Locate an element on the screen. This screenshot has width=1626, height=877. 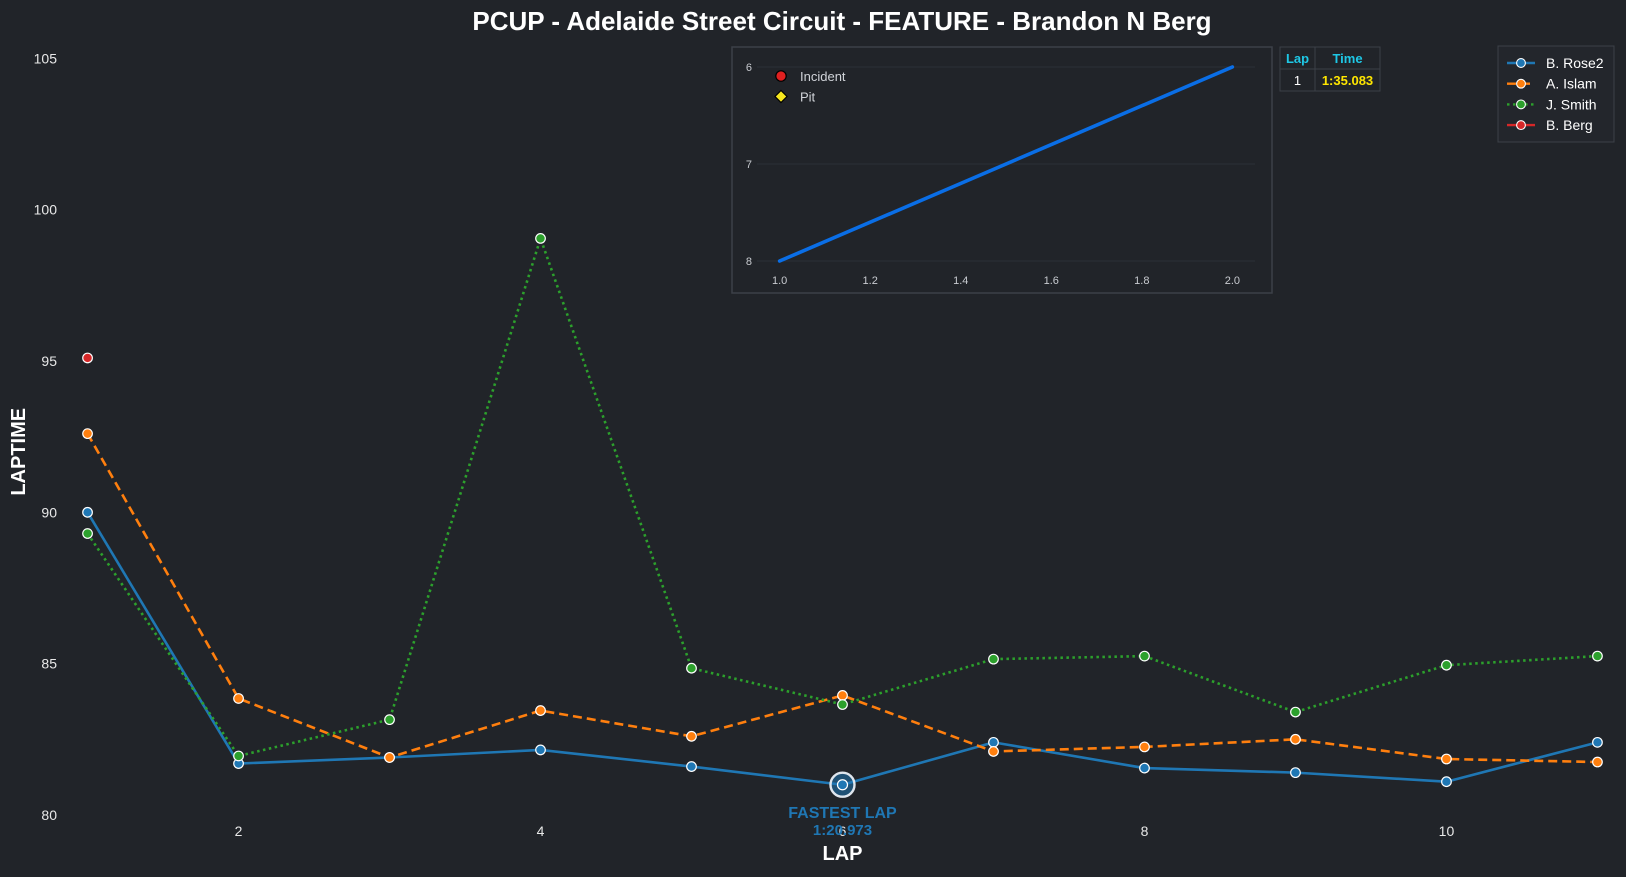
y-tick-label: 105 is located at coordinates (46, 58).